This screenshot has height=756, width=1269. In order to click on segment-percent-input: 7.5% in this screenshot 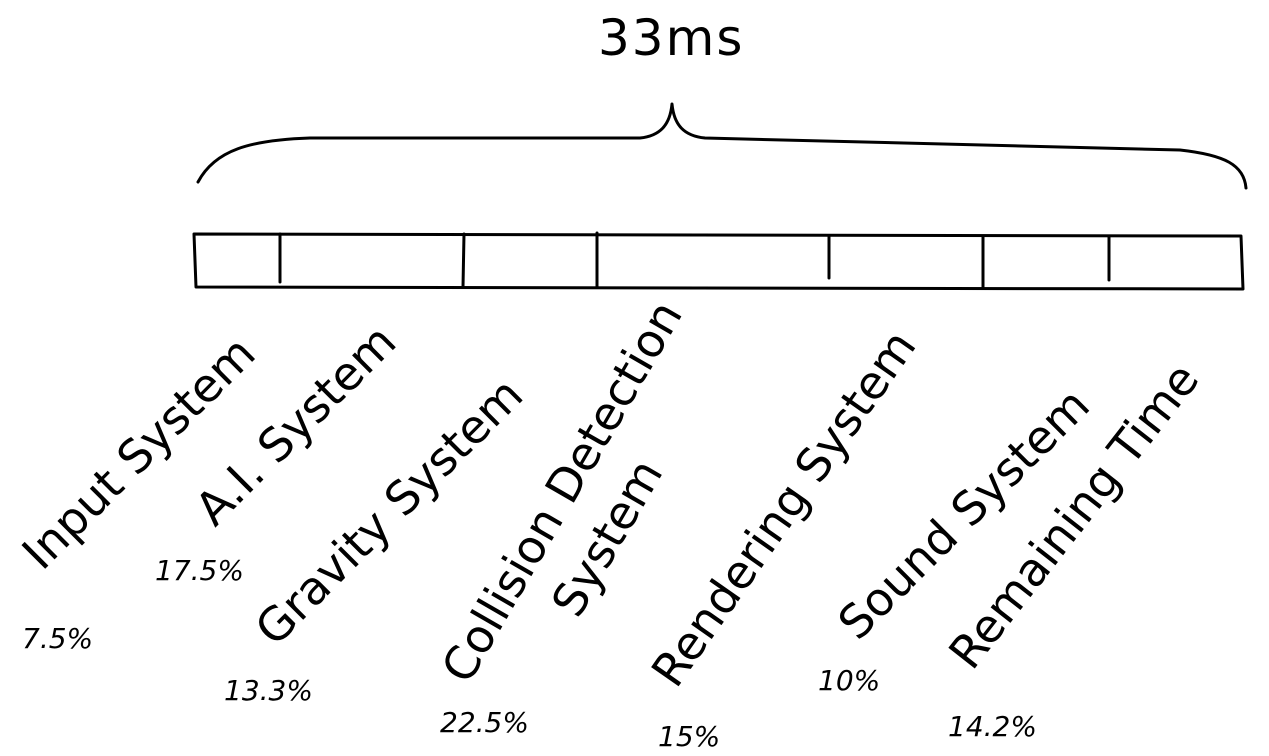, I will do `click(57, 638)`.